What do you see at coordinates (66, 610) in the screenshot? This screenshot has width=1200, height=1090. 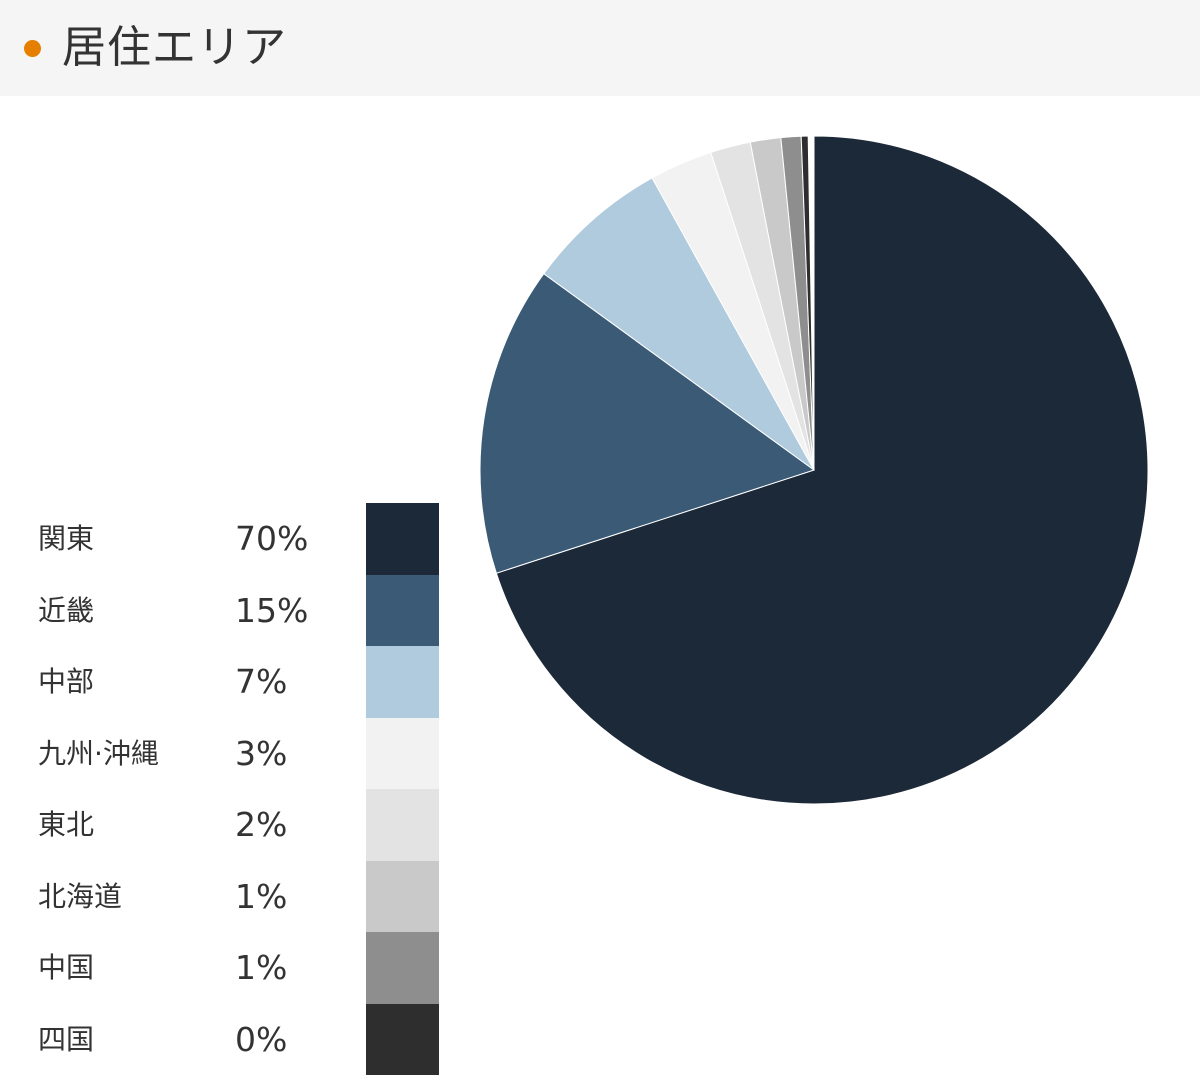 I see `legend-label: 近畿` at bounding box center [66, 610].